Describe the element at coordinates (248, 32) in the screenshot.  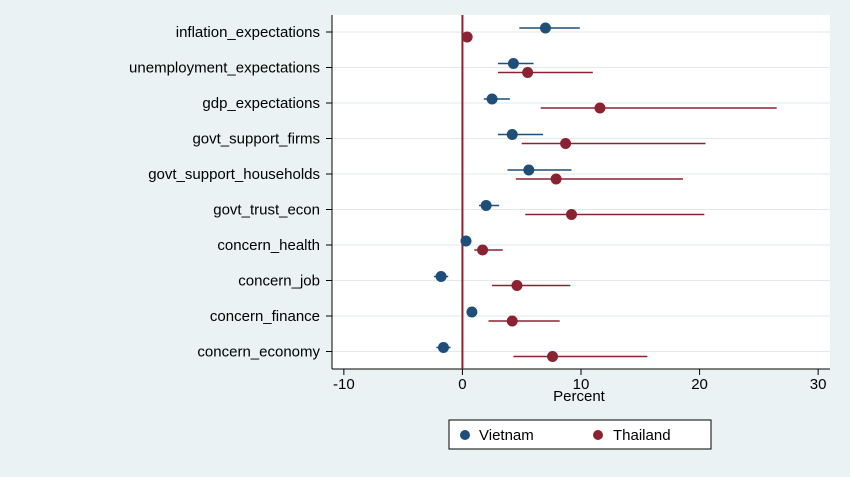
I see `y-tick-label: inflation_expectations` at that location.